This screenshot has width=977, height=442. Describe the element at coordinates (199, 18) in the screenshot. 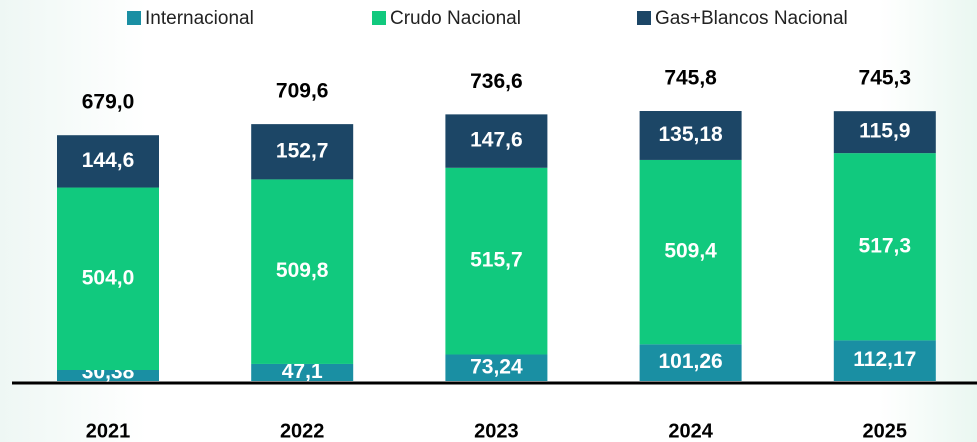

I see `legend-label: Internacional` at that location.